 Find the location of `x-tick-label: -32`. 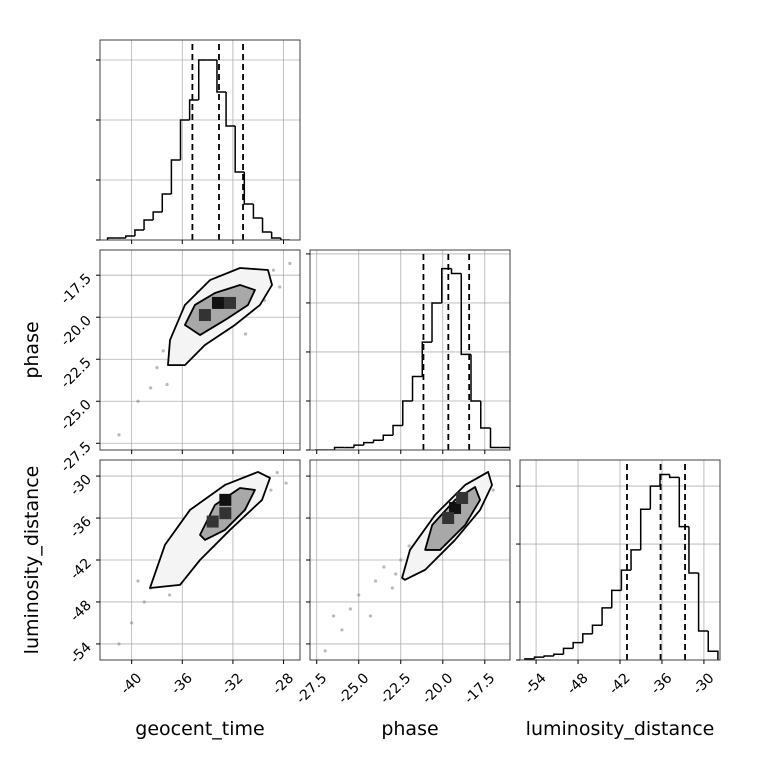

x-tick-label: -32 is located at coordinates (232, 683).